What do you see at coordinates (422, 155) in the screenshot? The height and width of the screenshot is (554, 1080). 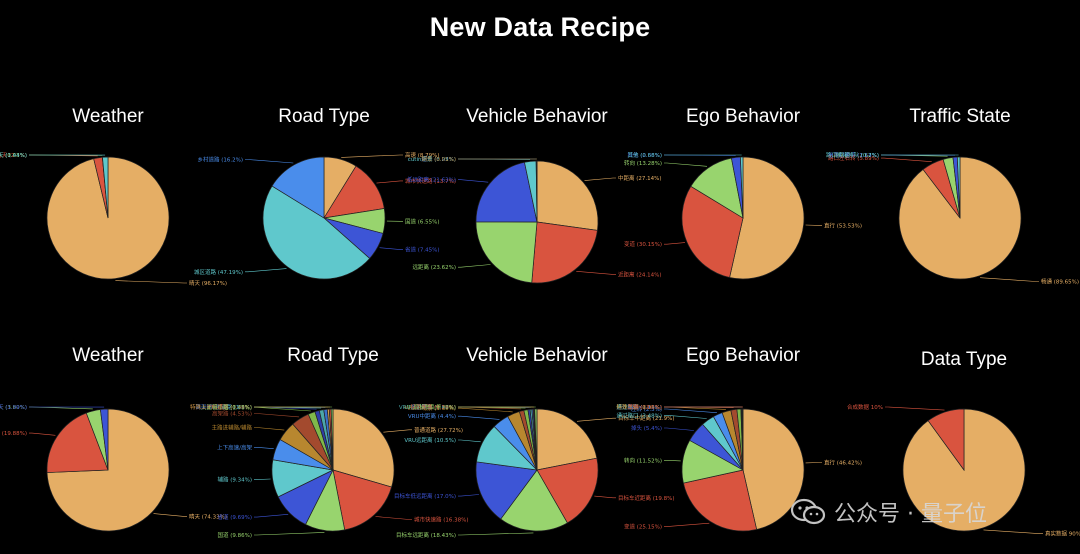 I see `slice-label: 高速 (8.79%)` at bounding box center [422, 155].